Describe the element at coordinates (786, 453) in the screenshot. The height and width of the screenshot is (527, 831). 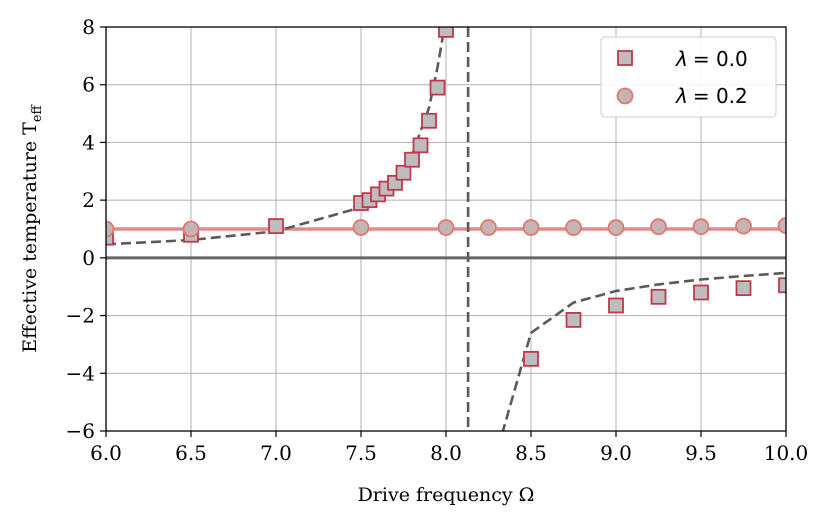
I see `x-tick-label: 10.0` at that location.